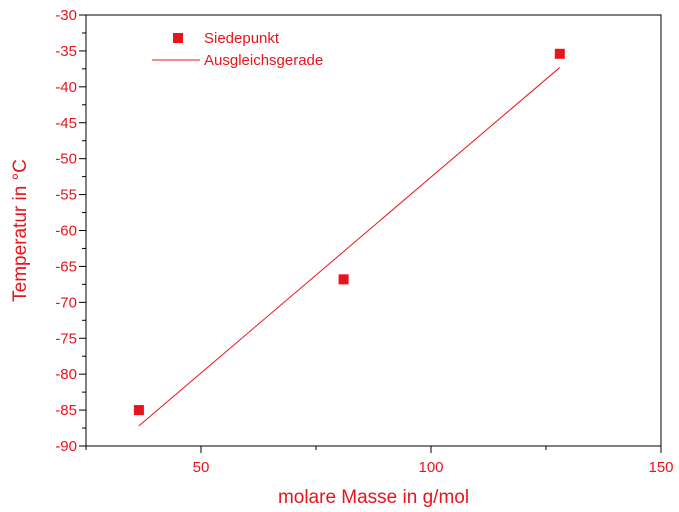 Image resolution: width=679 pixels, height=512 pixels. What do you see at coordinates (66, 159) in the screenshot?
I see `y-tick-label: -50` at bounding box center [66, 159].